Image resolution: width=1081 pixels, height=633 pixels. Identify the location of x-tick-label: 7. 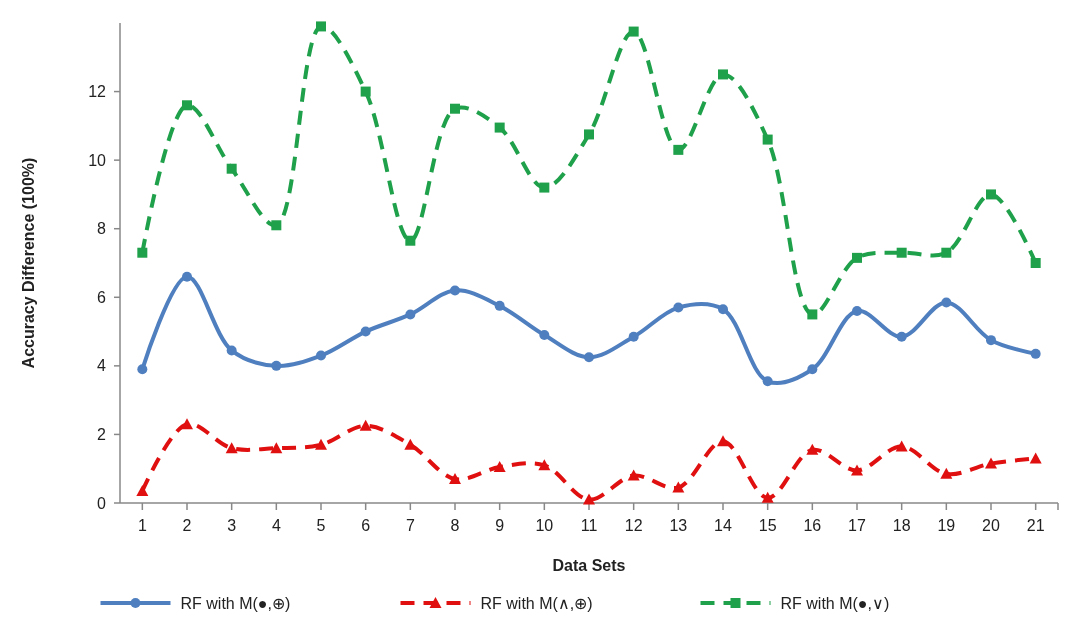
(410, 525).